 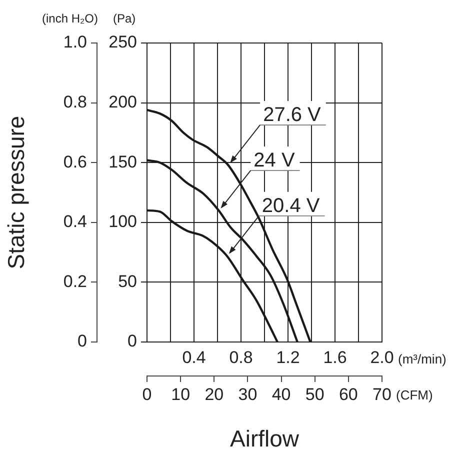 I want to click on x2-tick-label: 60, so click(x=348, y=394).